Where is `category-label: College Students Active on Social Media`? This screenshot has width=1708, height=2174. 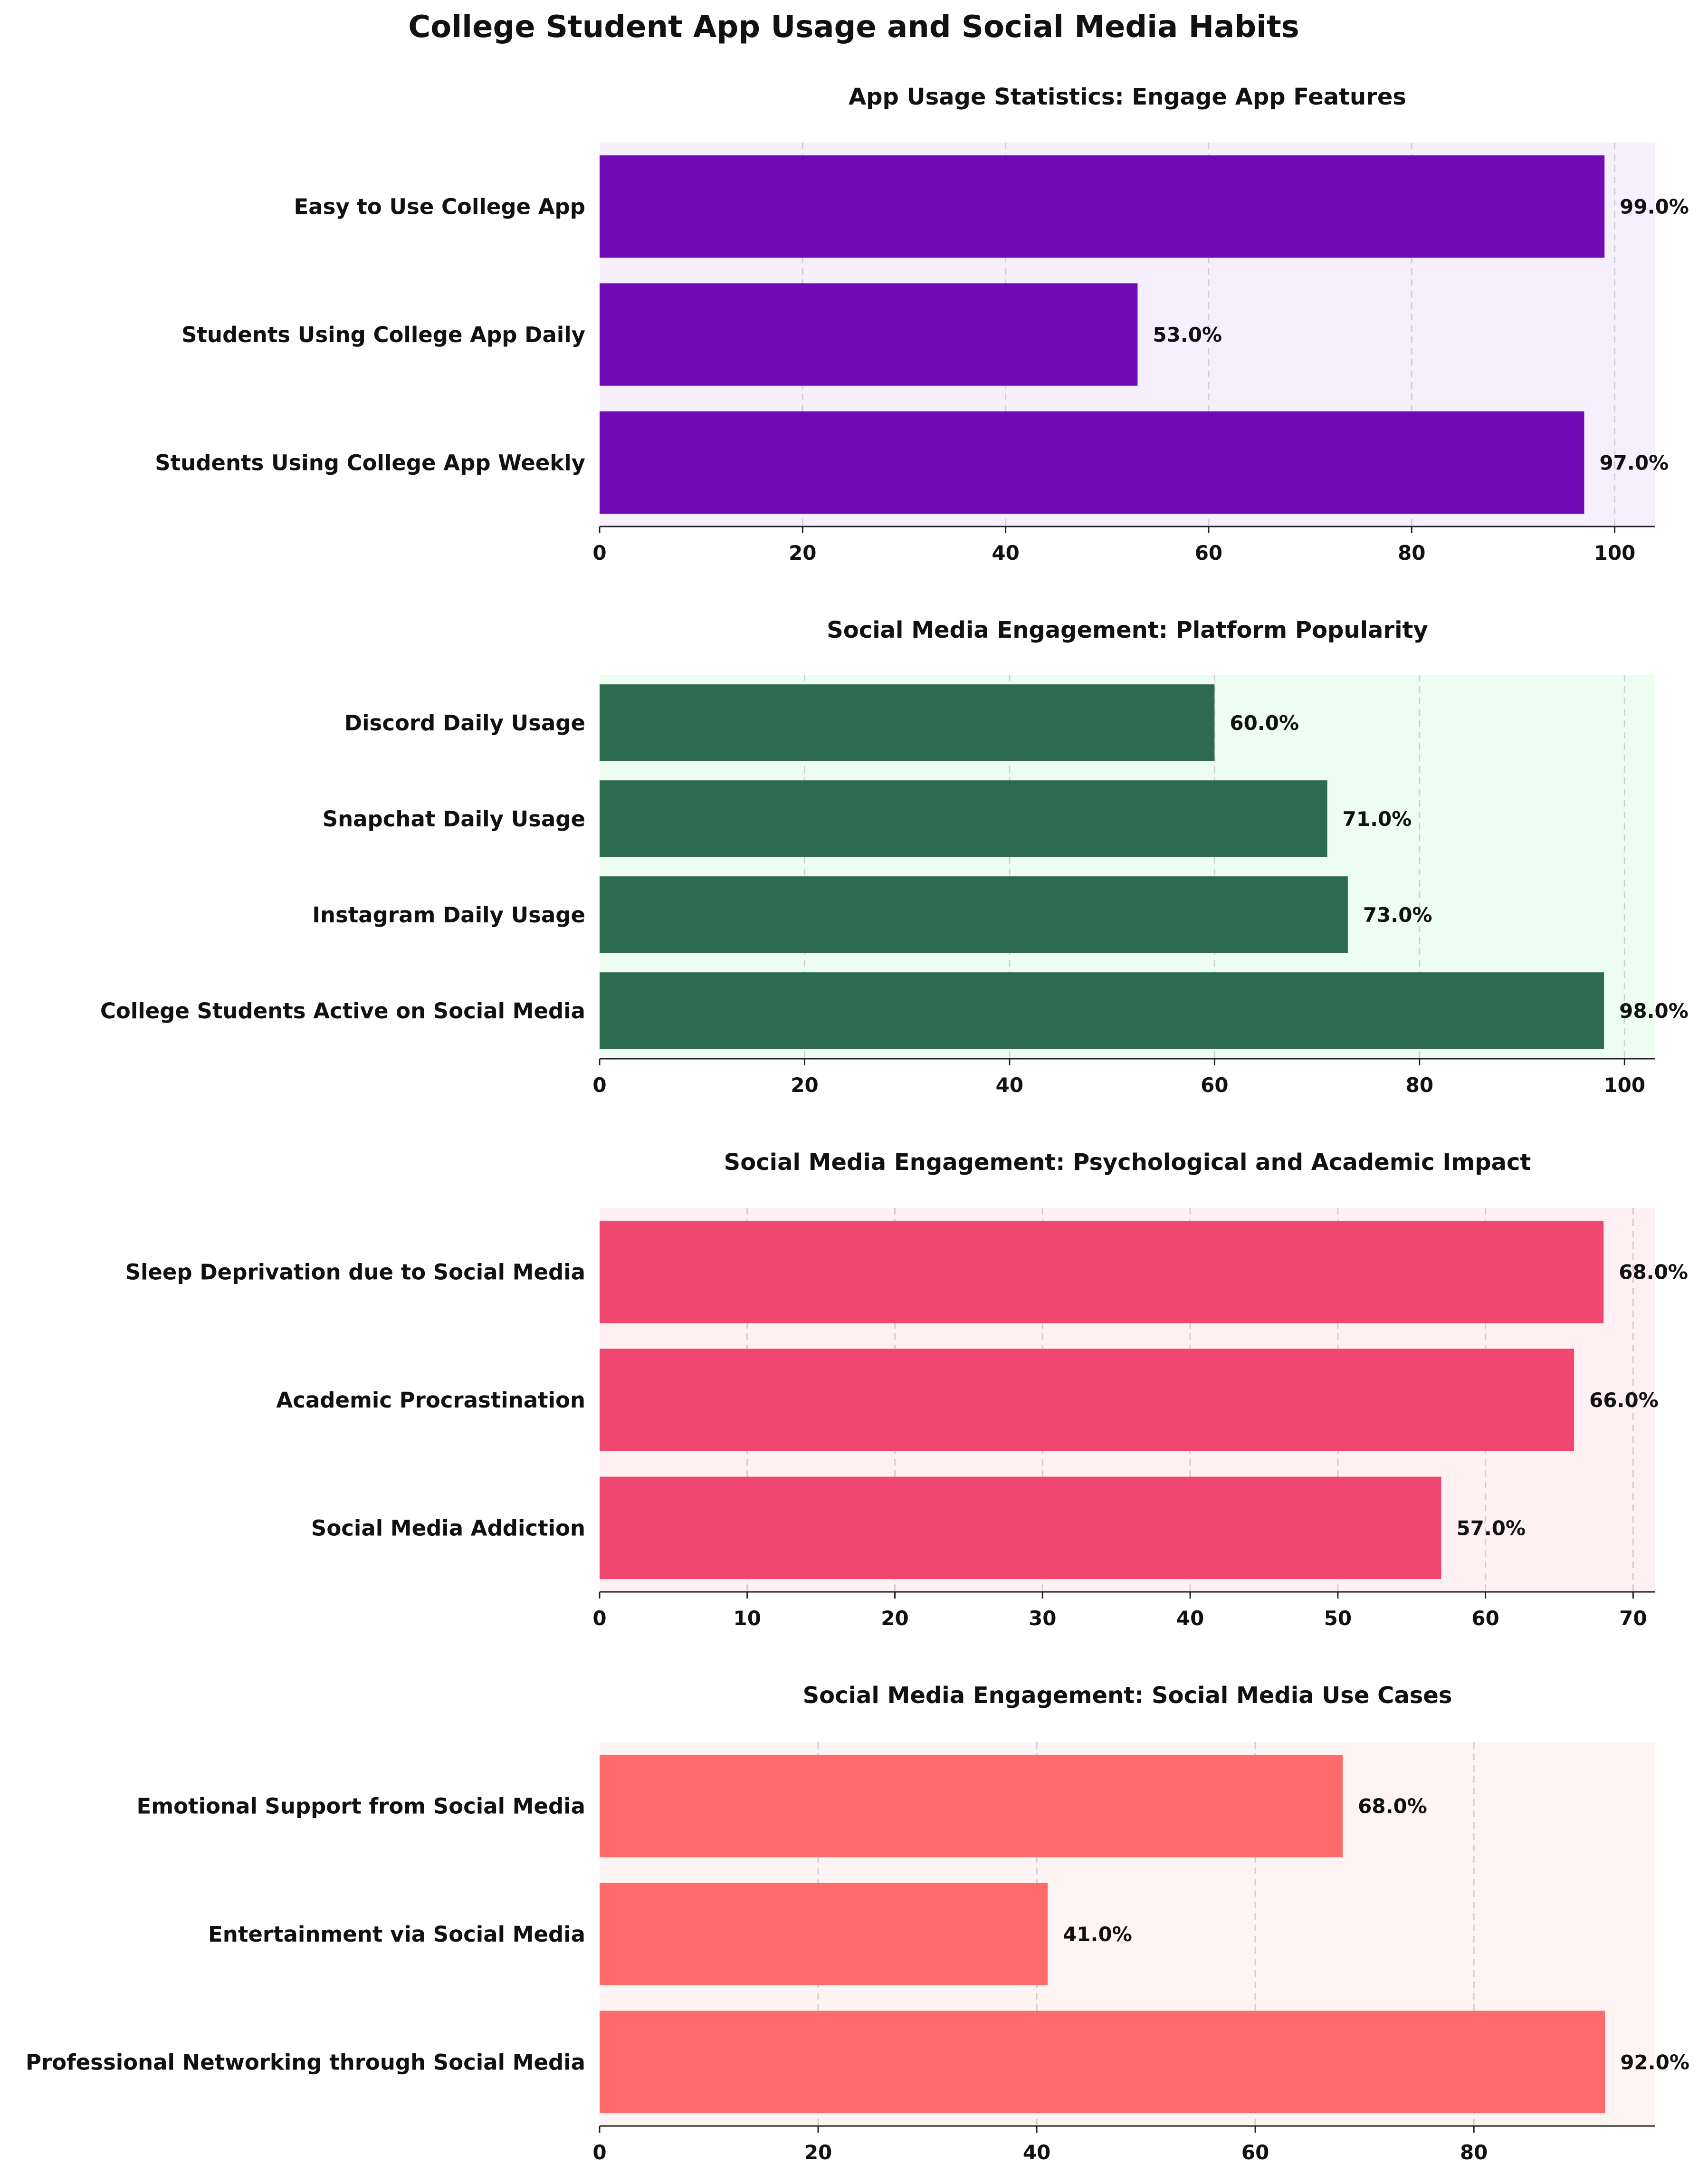 category-label: College Students Active on Social Media is located at coordinates (342, 1011).